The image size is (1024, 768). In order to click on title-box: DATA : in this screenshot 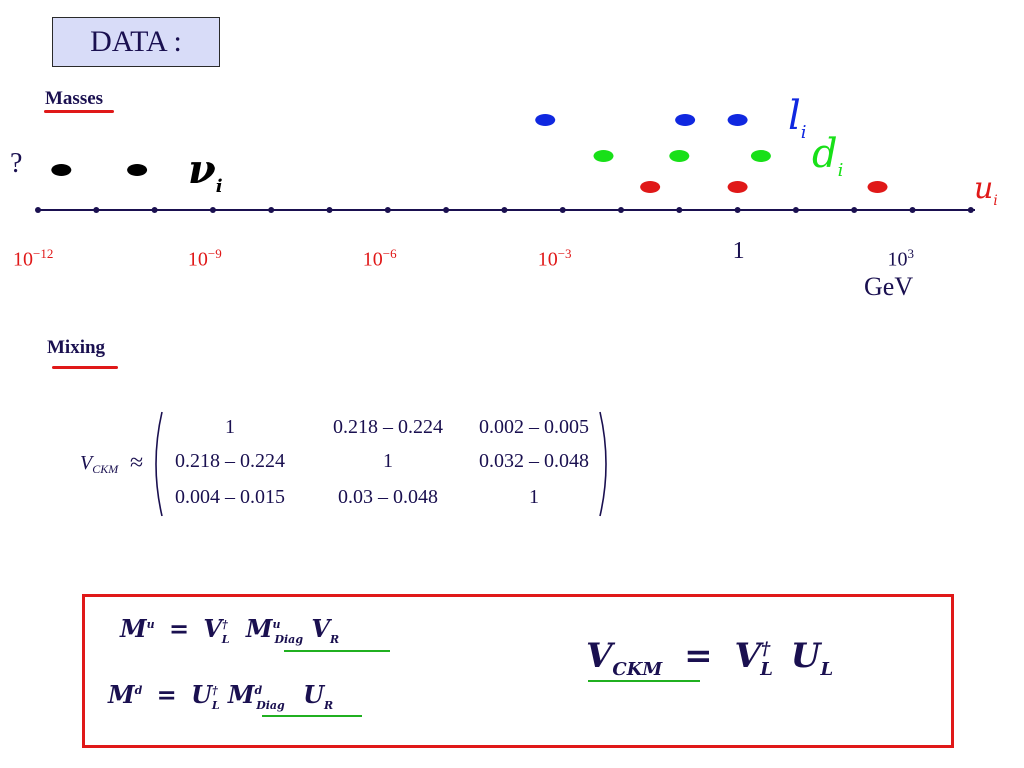, I will do `click(136, 42)`.